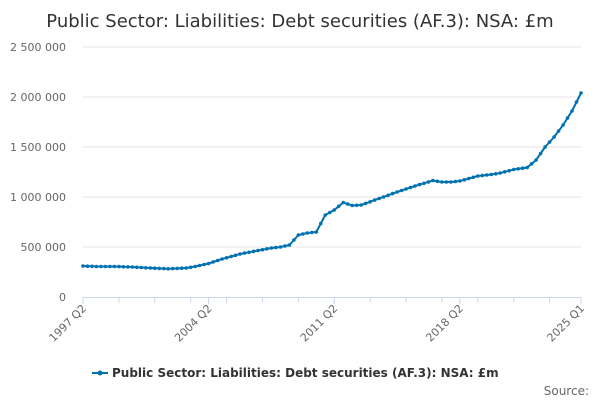 This screenshot has height=400, width=600. Describe the element at coordinates (444, 323) in the screenshot. I see `x-tick-label: 2018 Q2` at that location.